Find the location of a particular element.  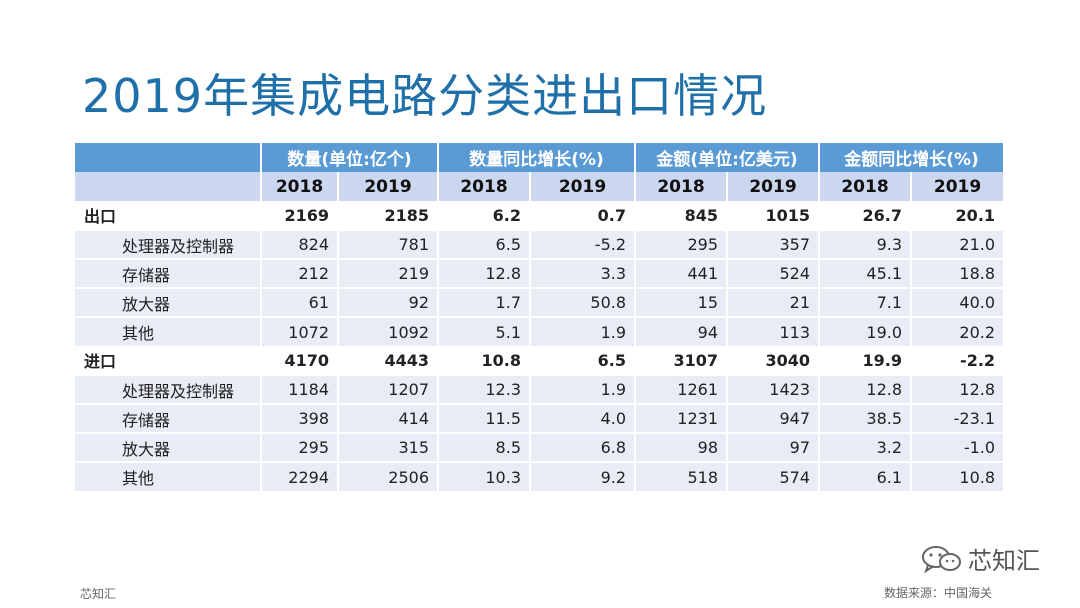

table-cell: 3.3 is located at coordinates (583, 273).